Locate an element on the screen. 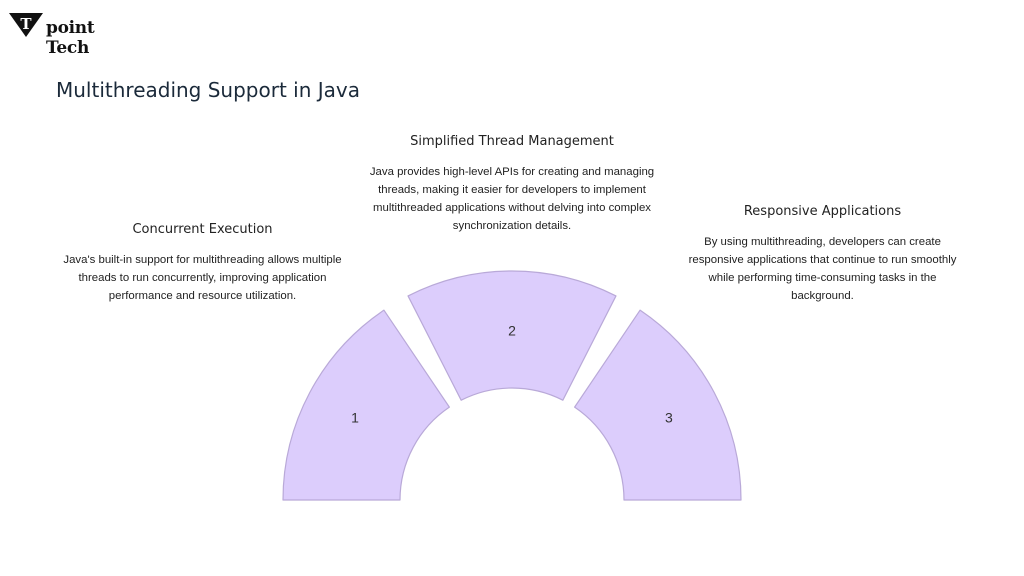  segment-number: 1 is located at coordinates (355, 418).